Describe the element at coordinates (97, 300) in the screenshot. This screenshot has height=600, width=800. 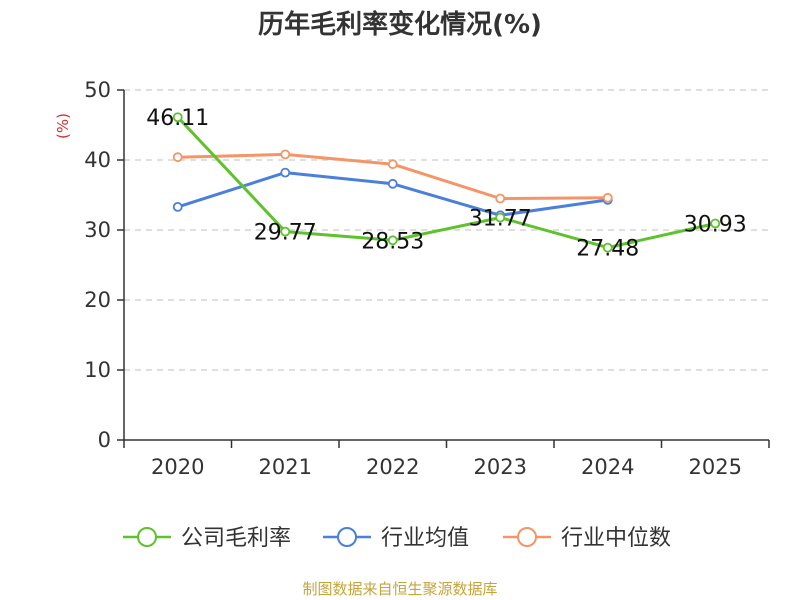
I see `y-tick-label: 20` at that location.